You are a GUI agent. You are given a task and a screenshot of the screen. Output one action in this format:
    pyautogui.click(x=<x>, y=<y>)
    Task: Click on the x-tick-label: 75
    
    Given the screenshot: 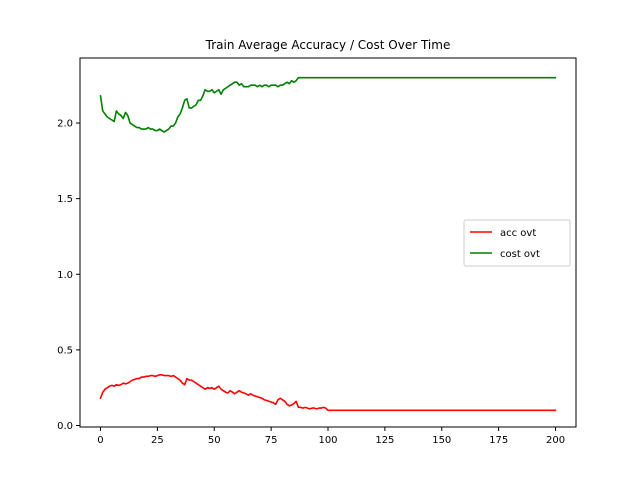 What is the action you would take?
    pyautogui.click(x=271, y=440)
    